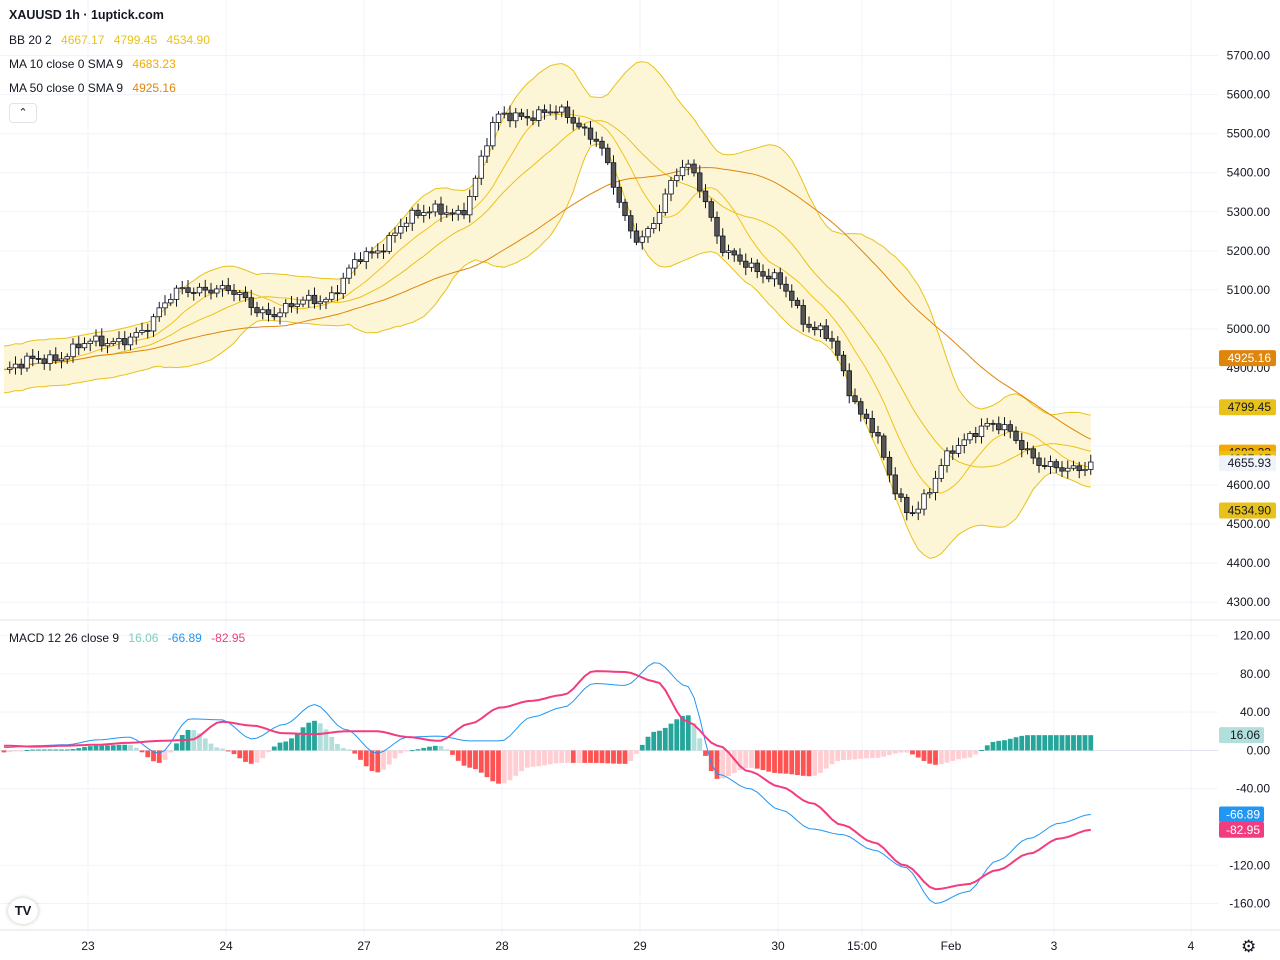  What do you see at coordinates (1247, 463) in the screenshot?
I see `price-tag-bg` at bounding box center [1247, 463].